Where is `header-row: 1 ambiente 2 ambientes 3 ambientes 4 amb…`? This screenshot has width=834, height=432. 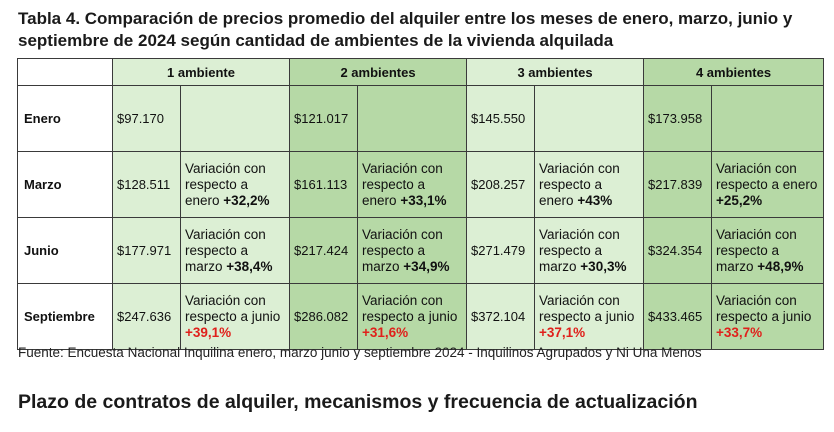
header-row: 1 ambiente 2 ambientes 3 ambientes 4 amb… is located at coordinates (421, 72).